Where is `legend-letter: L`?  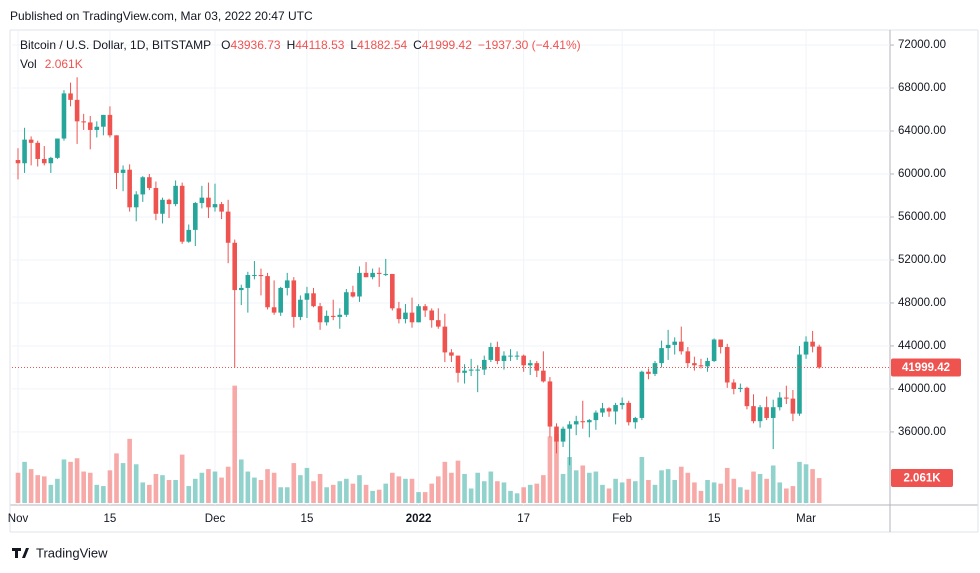 legend-letter: L is located at coordinates (353, 45).